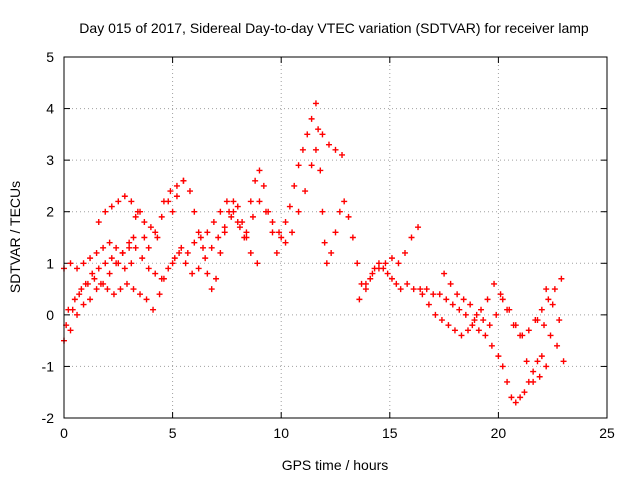 The width and height of the screenshot is (640, 485). I want to click on series-track-i, so click(550, 325).